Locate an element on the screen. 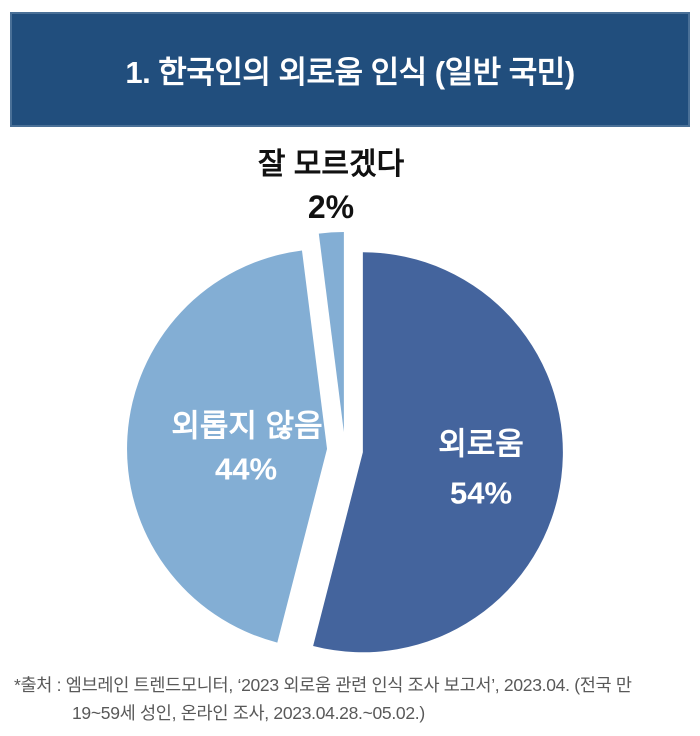 This screenshot has width=700, height=736. source-note-line-2: 19~59세 성인, 온라인 조사, 2023.04.28.~05.02.) is located at coordinates (248, 713).